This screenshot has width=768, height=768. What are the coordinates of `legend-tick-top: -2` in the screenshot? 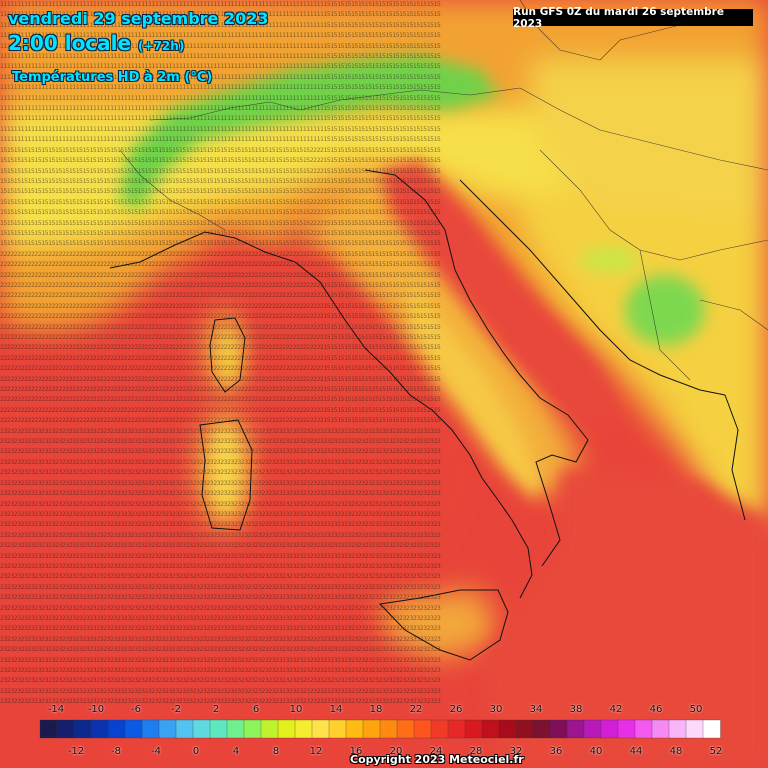 It's located at (176, 709).